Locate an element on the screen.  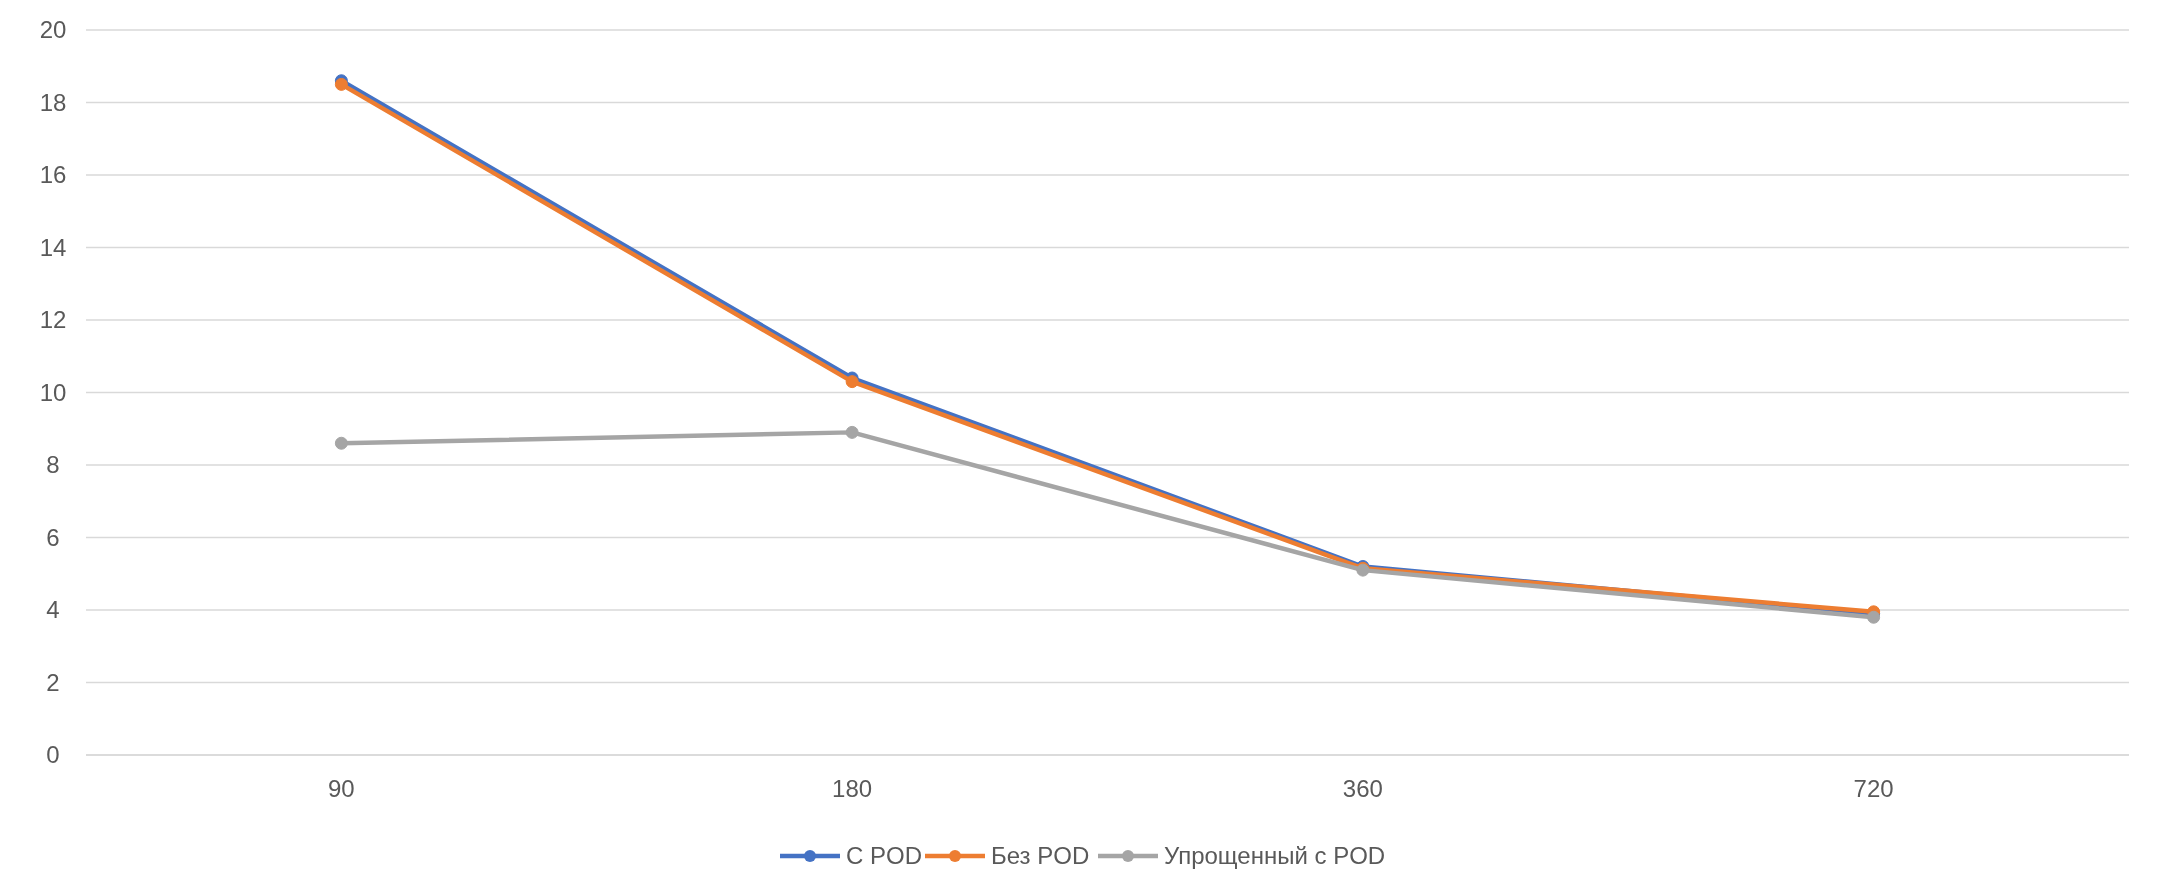
y-tick-label: 2 is located at coordinates (53, 682).